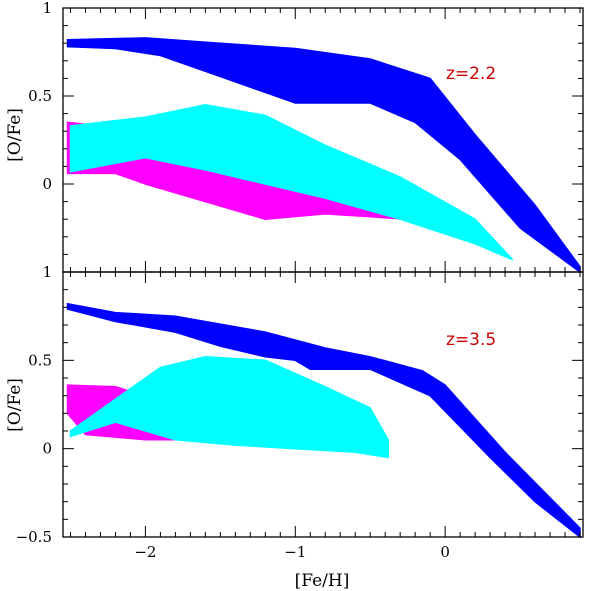 This screenshot has height=591, width=597. Describe the element at coordinates (145, 552) in the screenshot. I see `x-tick-label: −2` at that location.